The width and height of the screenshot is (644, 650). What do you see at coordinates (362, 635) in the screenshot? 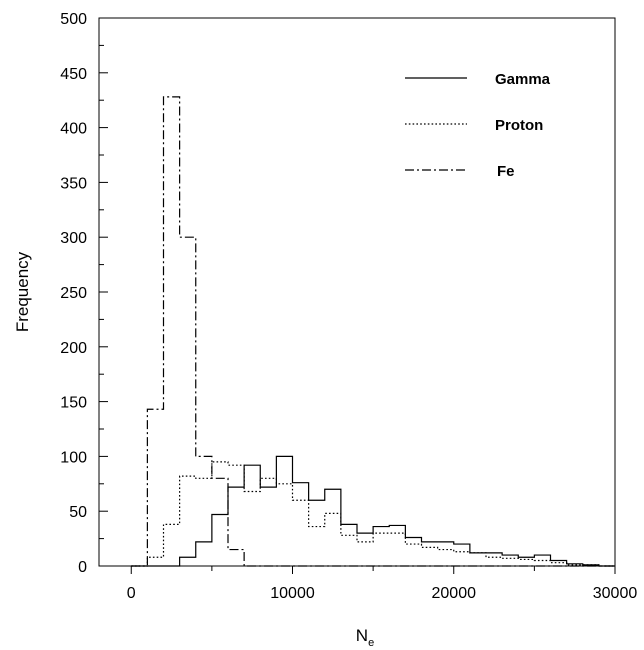
I see `x-axis-title-main: N` at bounding box center [362, 635].